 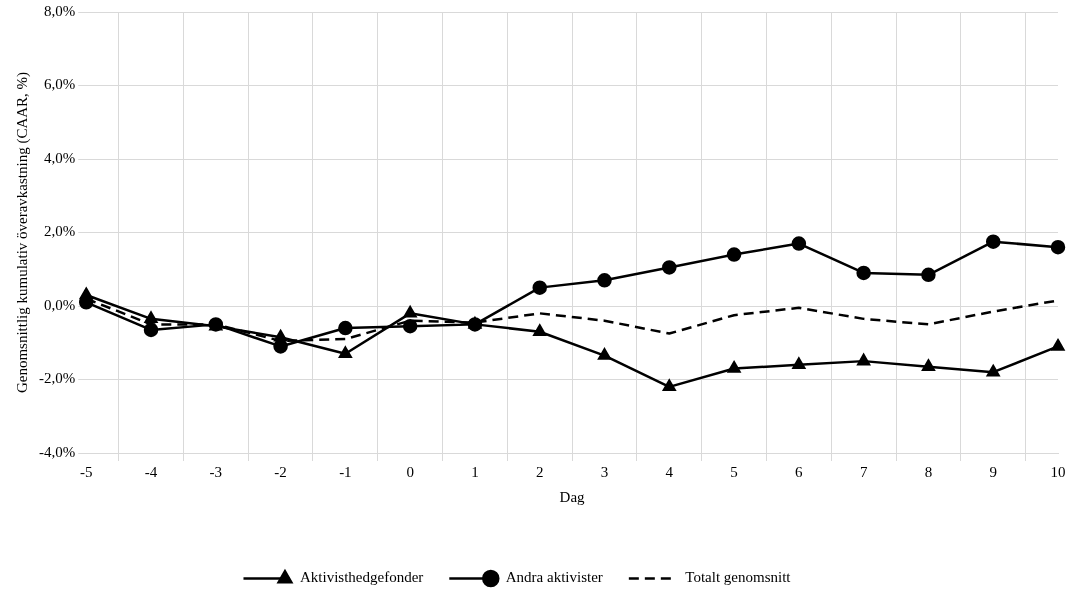 What do you see at coordinates (604, 471) in the screenshot?
I see `x-tick-label: 3` at bounding box center [604, 471].